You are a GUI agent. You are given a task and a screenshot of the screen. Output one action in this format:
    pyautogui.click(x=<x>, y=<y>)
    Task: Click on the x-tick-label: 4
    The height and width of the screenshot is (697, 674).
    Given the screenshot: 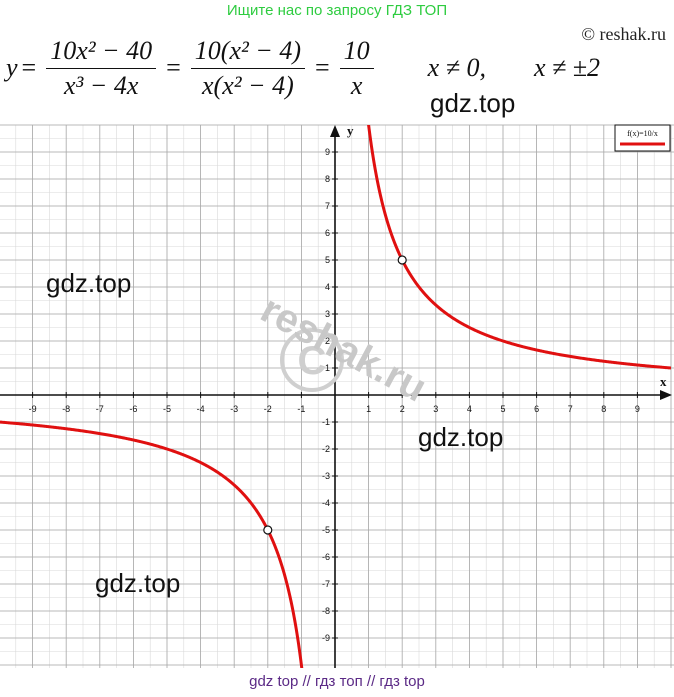 What is the action you would take?
    pyautogui.click(x=469, y=409)
    